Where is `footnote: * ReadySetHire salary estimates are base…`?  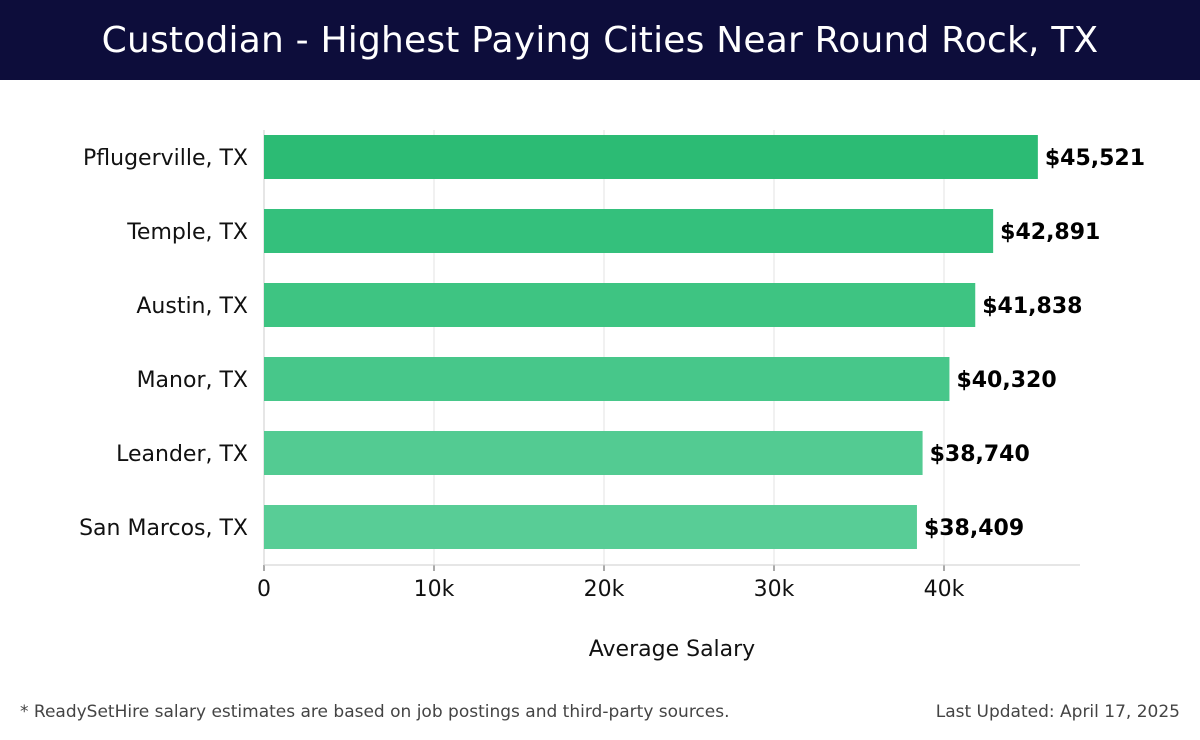 footnote: * ReadySetHire salary estimates are base… is located at coordinates (375, 712).